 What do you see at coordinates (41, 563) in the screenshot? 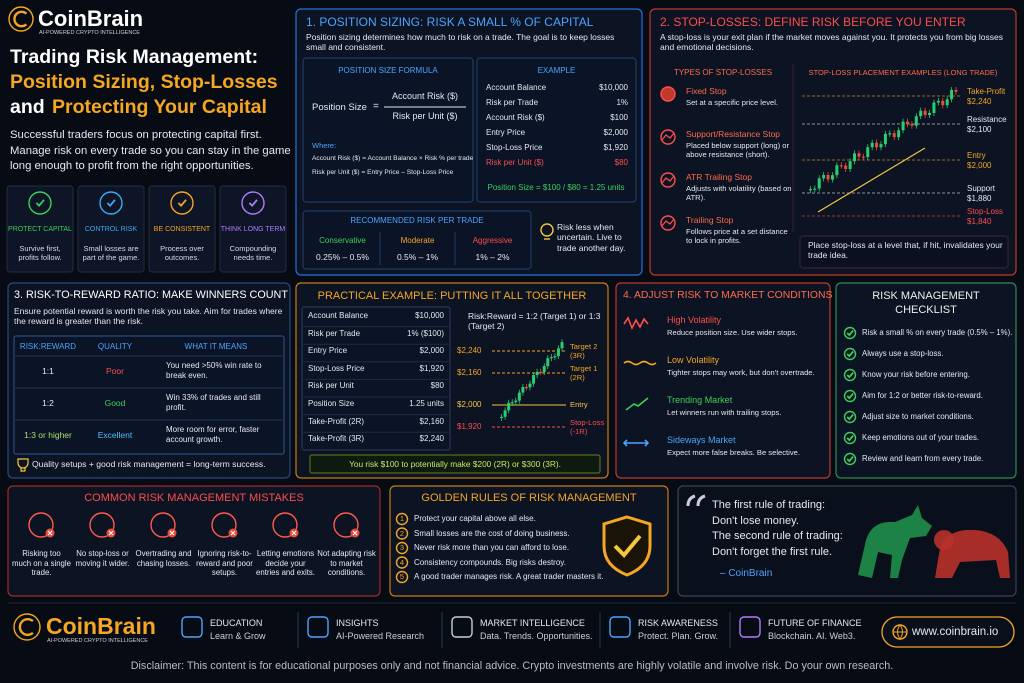
I see `mistake-text: Risking too much on a single trade.` at bounding box center [41, 563].